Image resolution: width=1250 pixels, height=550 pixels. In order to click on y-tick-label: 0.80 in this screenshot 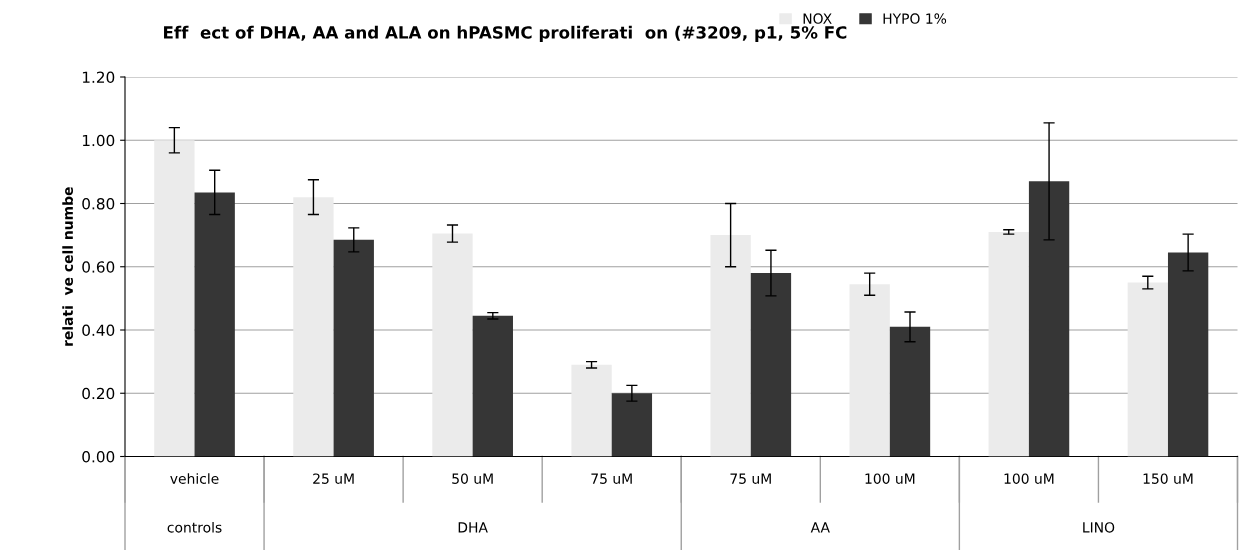, I will do `click(98, 203)`.